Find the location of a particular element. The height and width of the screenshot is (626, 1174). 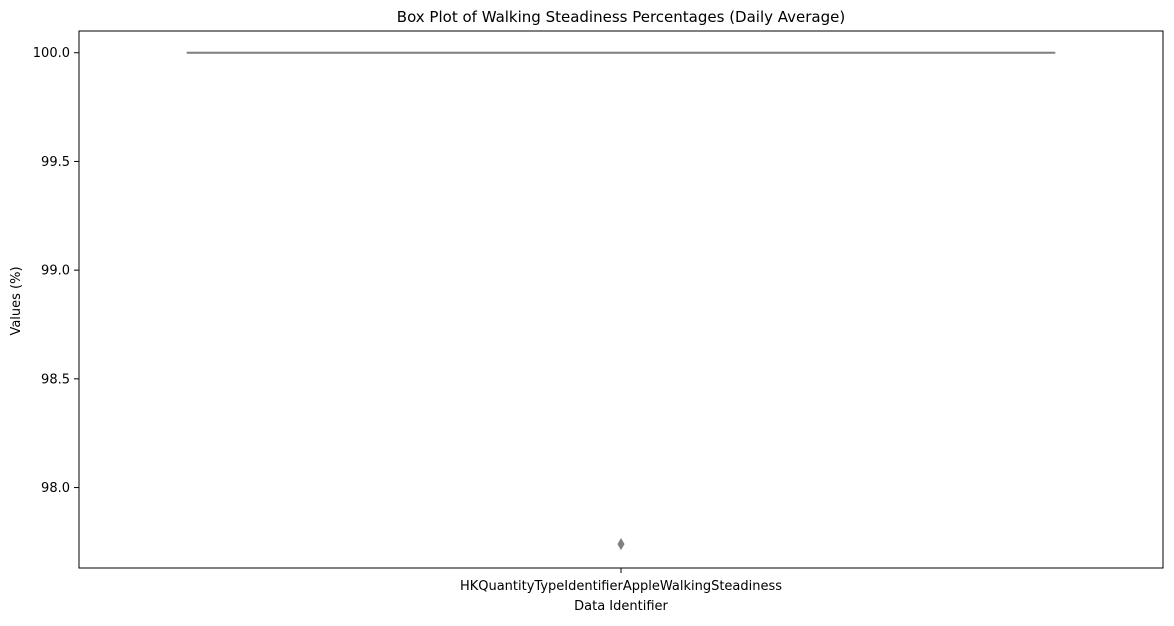

y-tick-label: 99.5 is located at coordinates (55, 162).